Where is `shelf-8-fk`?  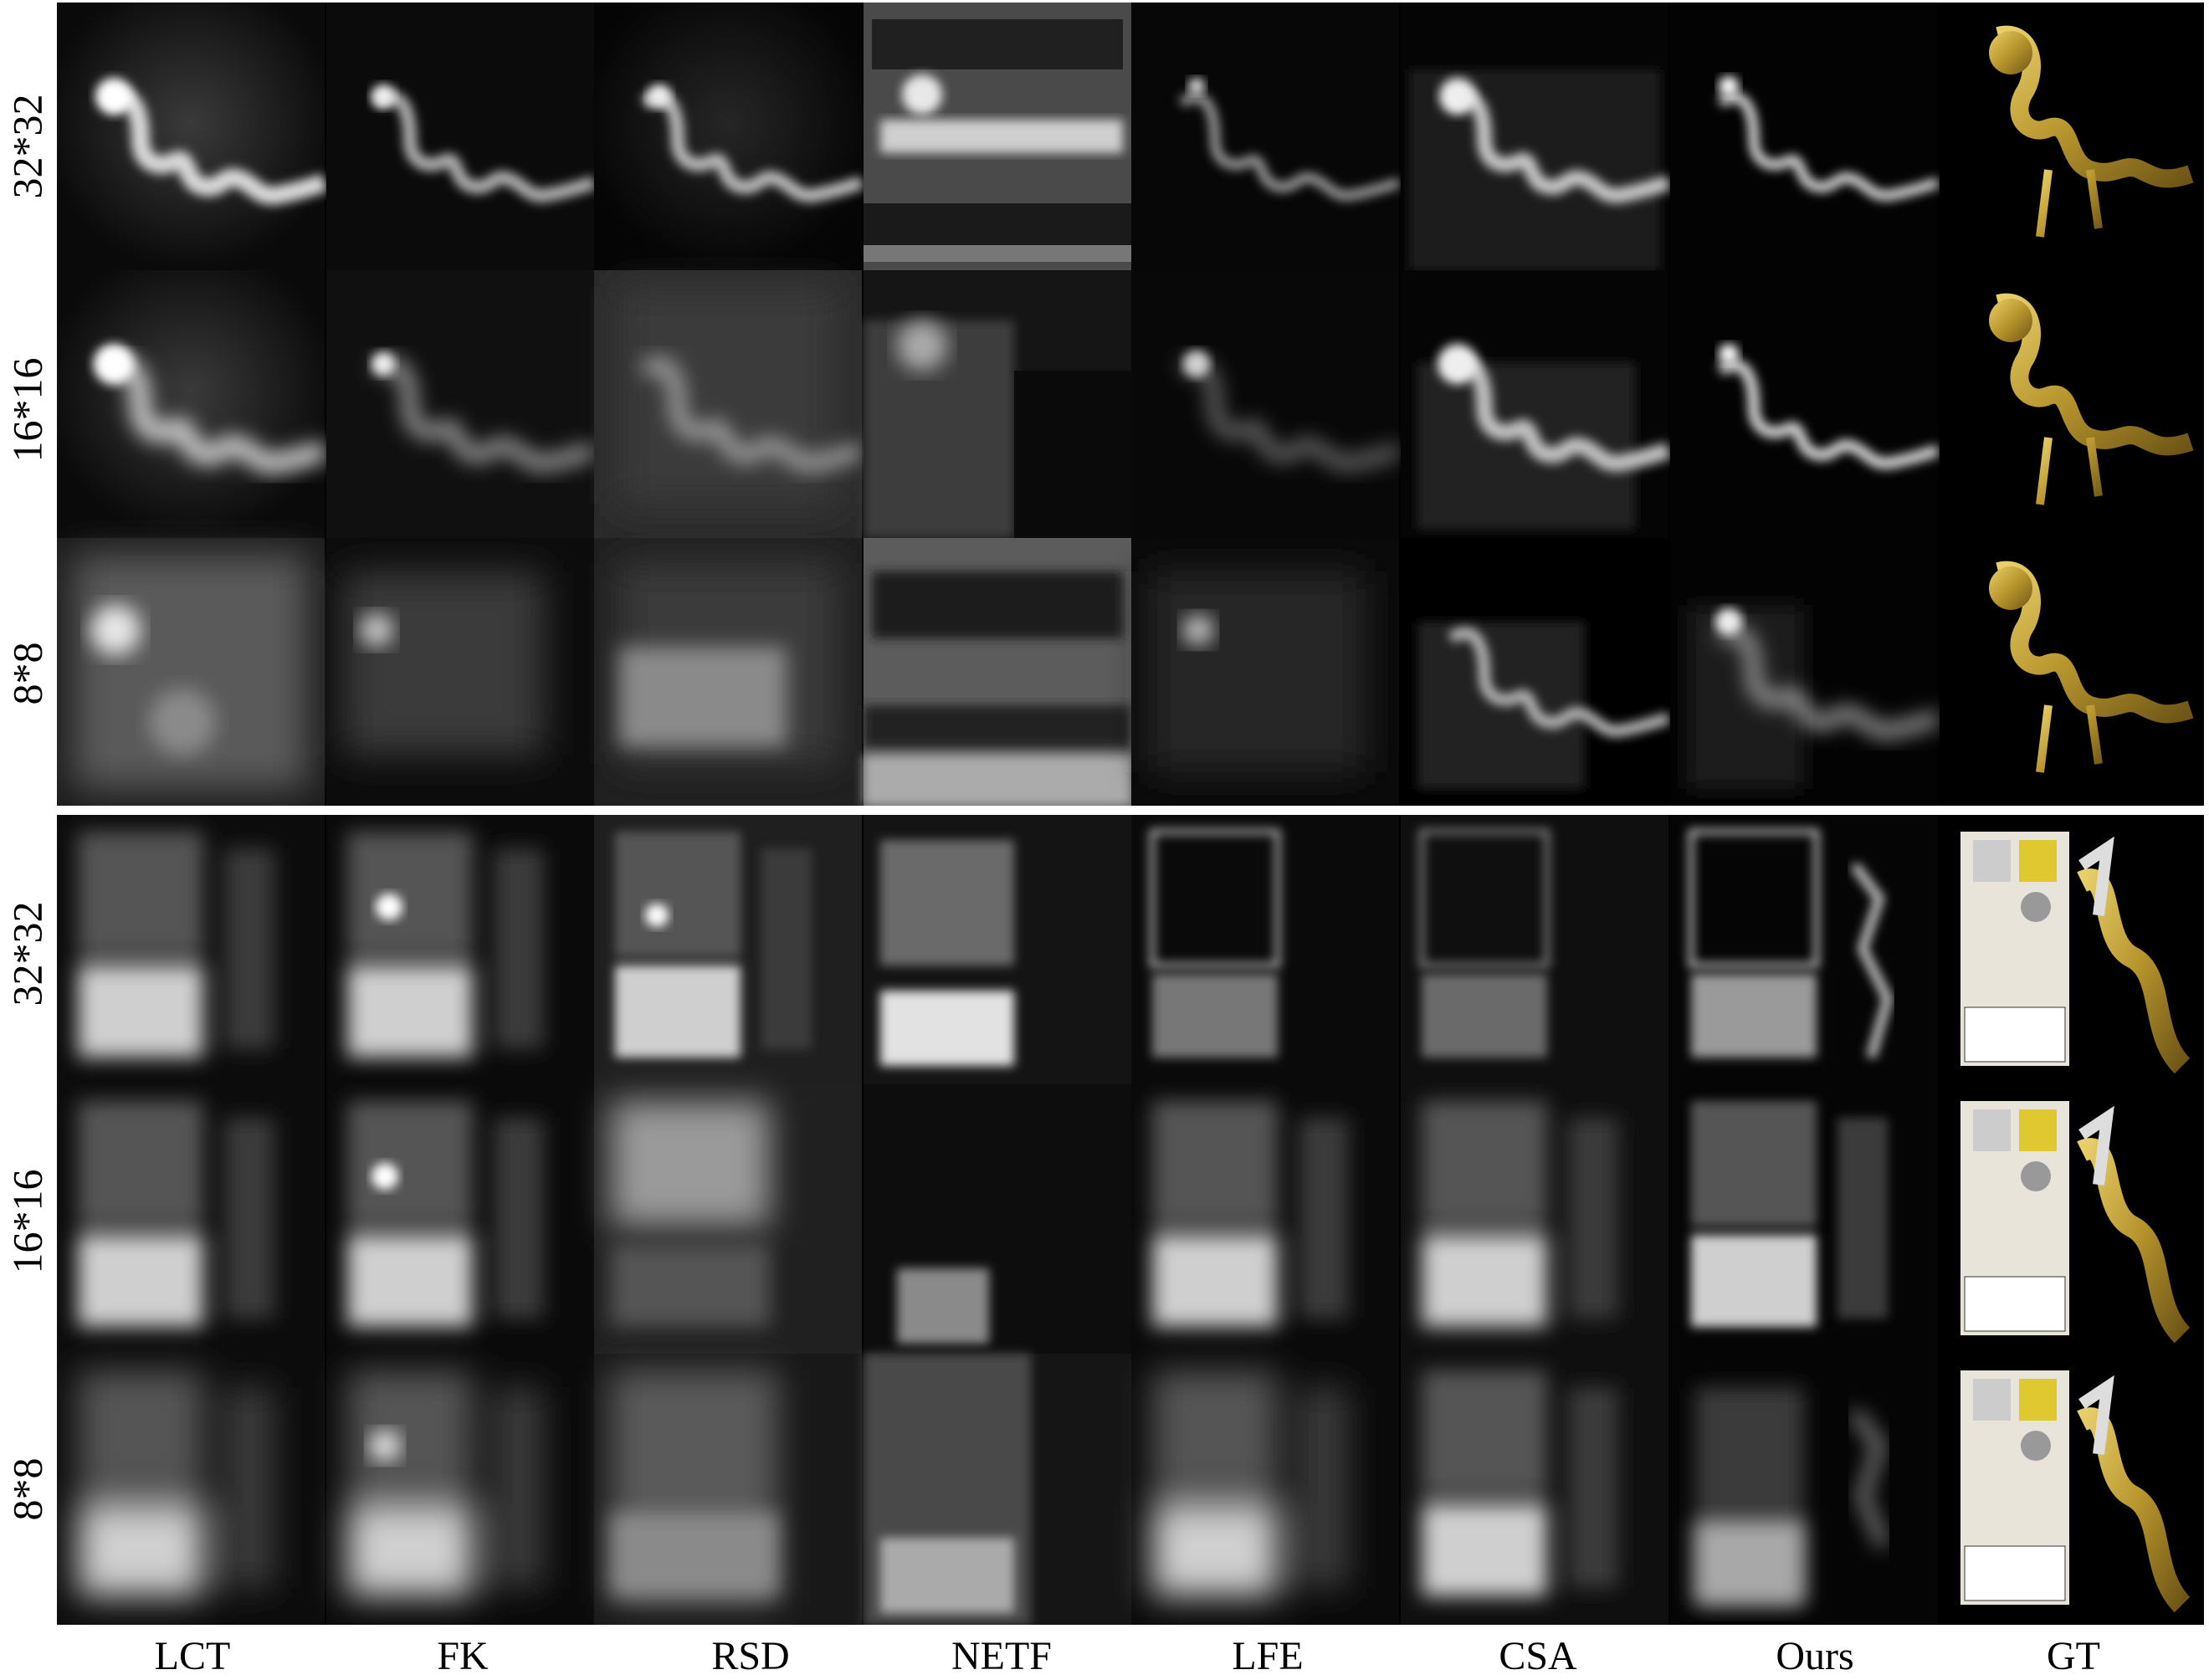 shelf-8-fk is located at coordinates (460, 1489).